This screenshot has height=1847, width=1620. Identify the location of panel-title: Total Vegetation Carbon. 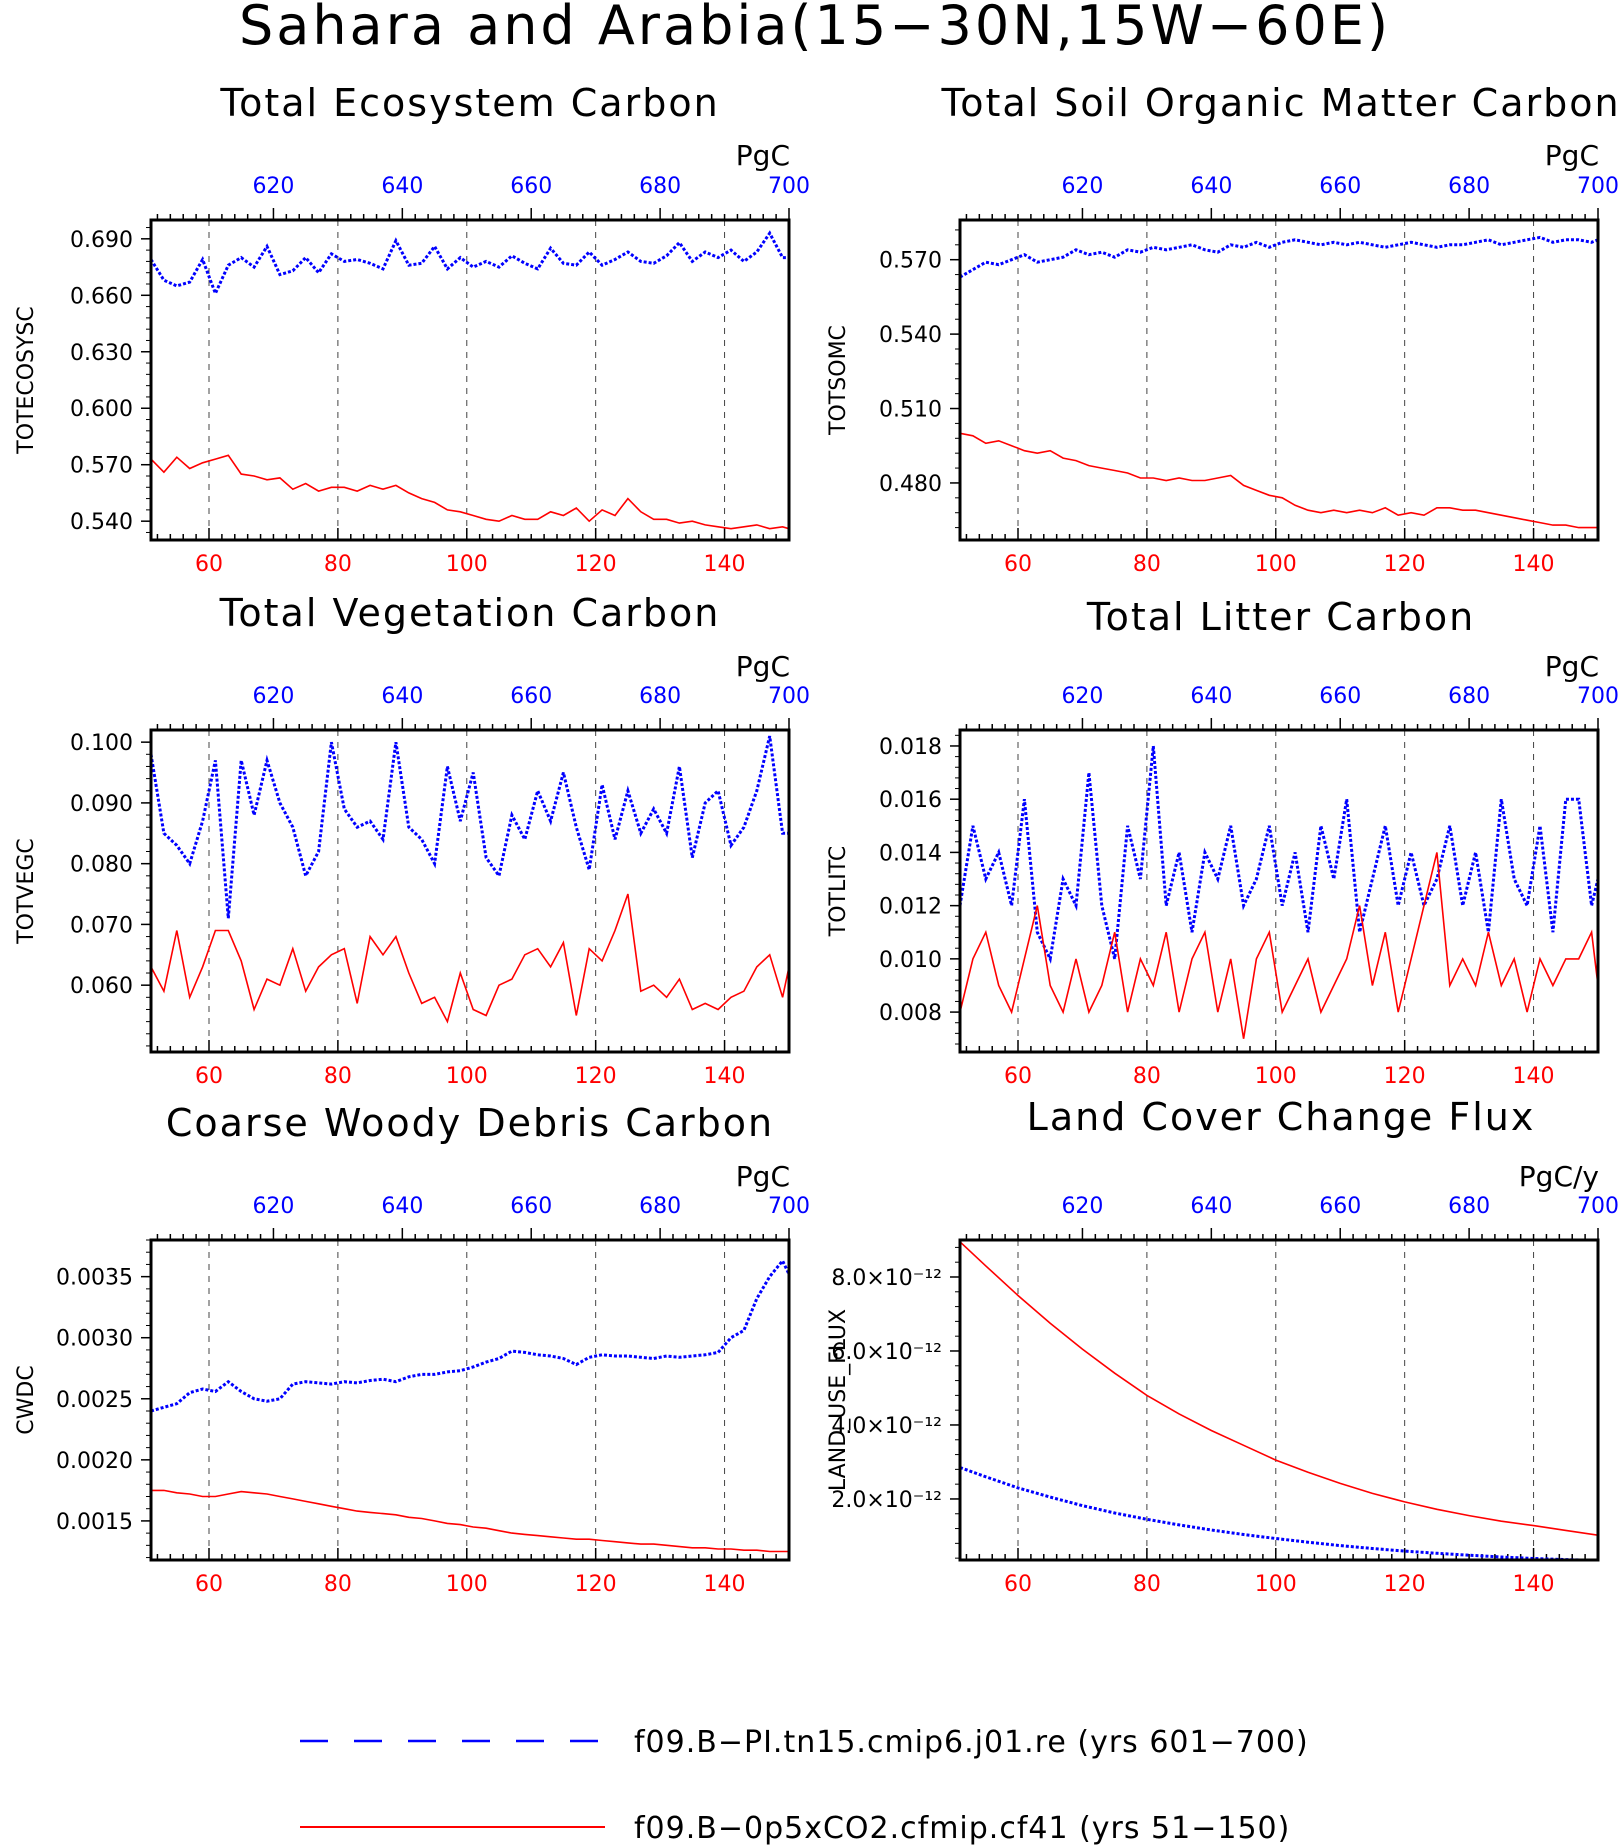
(470, 613).